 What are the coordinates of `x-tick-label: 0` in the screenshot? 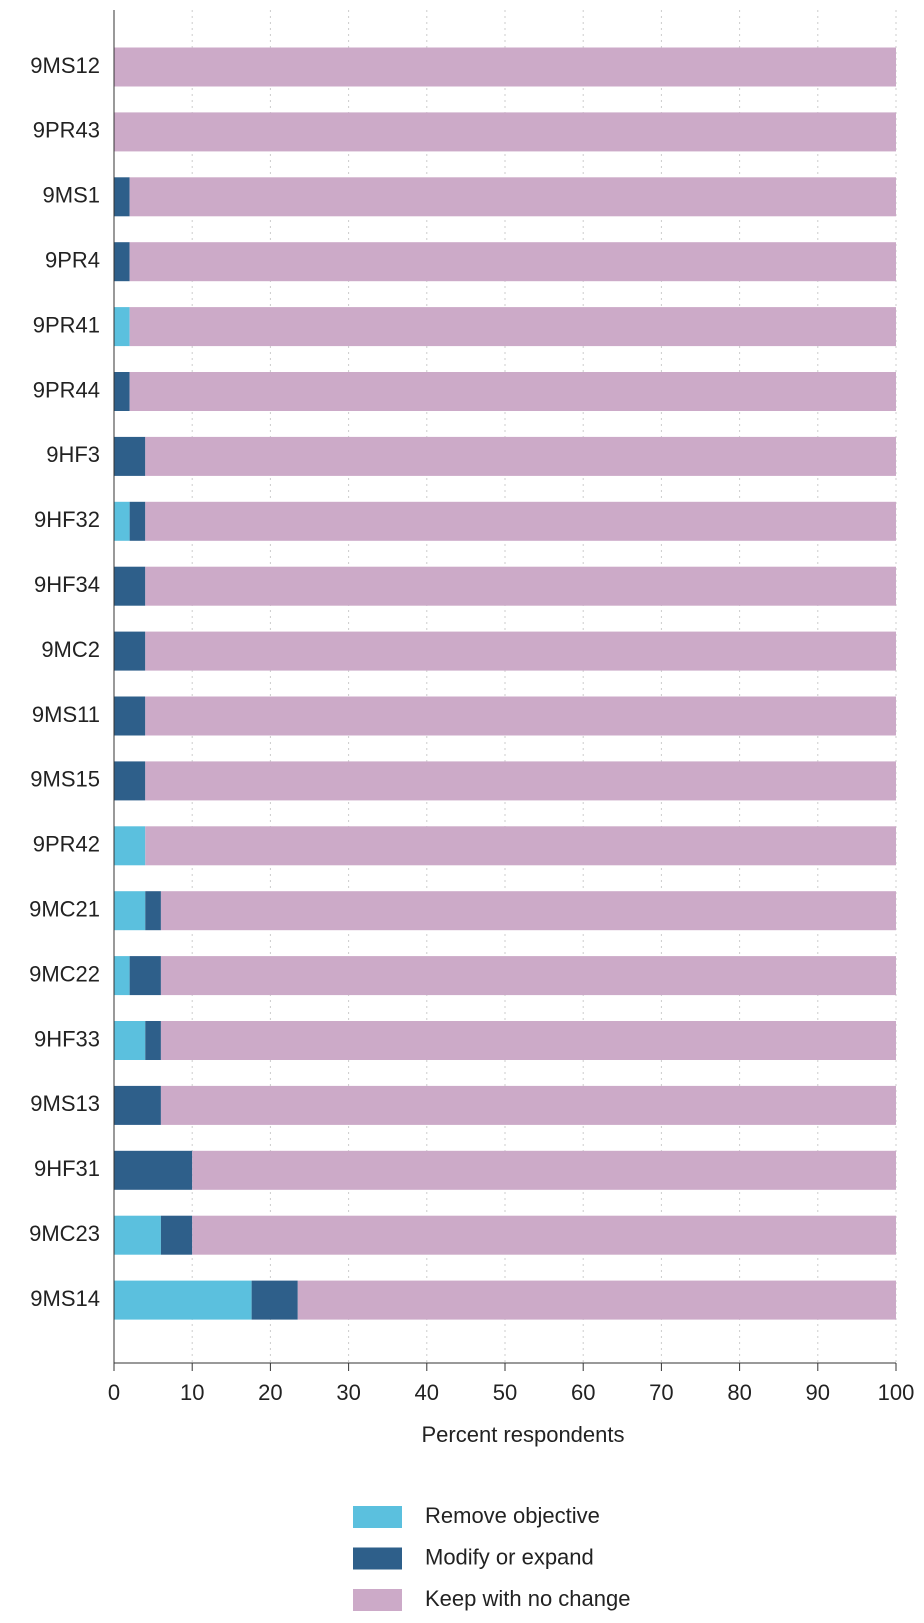 It's located at (114, 1392).